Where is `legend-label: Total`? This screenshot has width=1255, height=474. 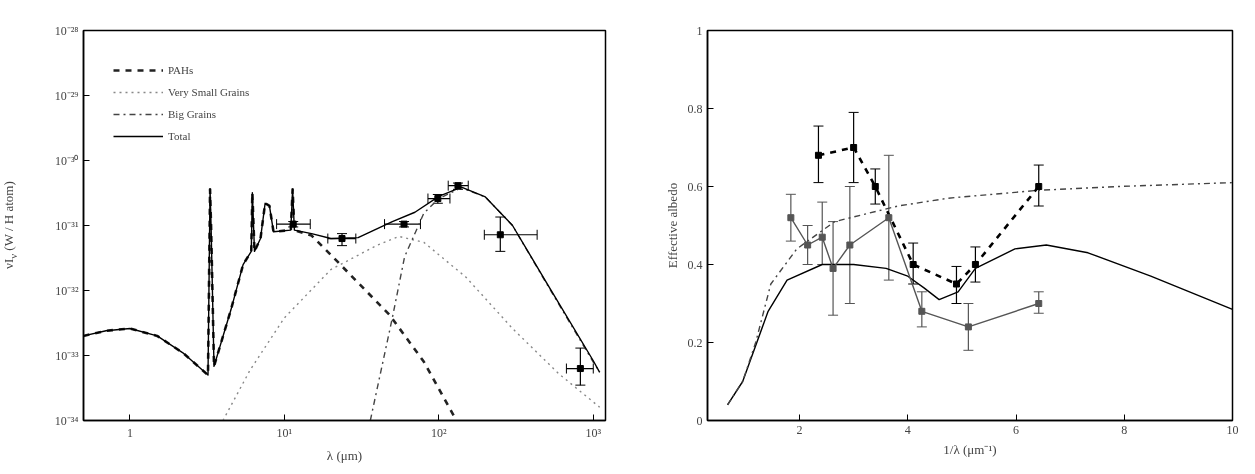
legend-label: Total is located at coordinates (179, 136).